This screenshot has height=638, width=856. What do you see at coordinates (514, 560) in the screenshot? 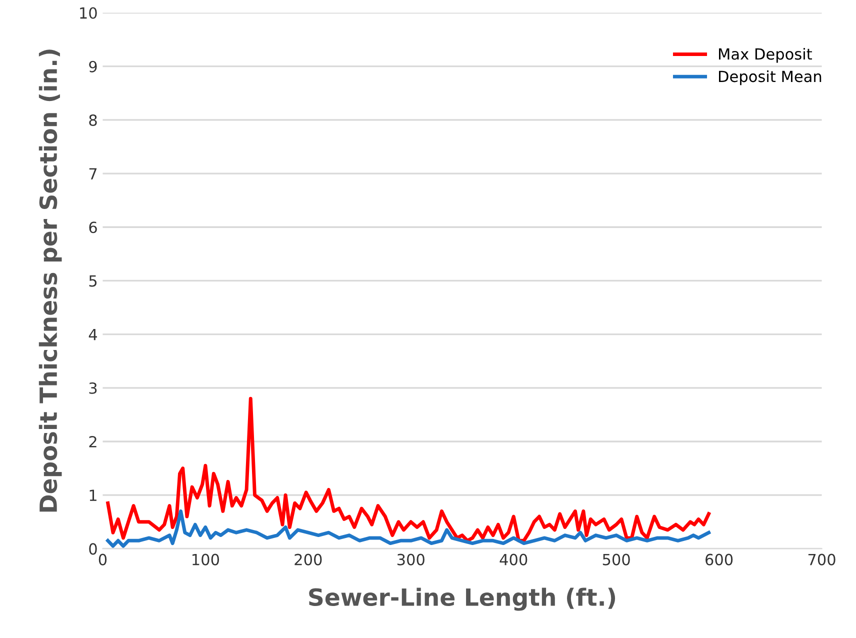
I see `x-tick-label: 400` at bounding box center [514, 560].